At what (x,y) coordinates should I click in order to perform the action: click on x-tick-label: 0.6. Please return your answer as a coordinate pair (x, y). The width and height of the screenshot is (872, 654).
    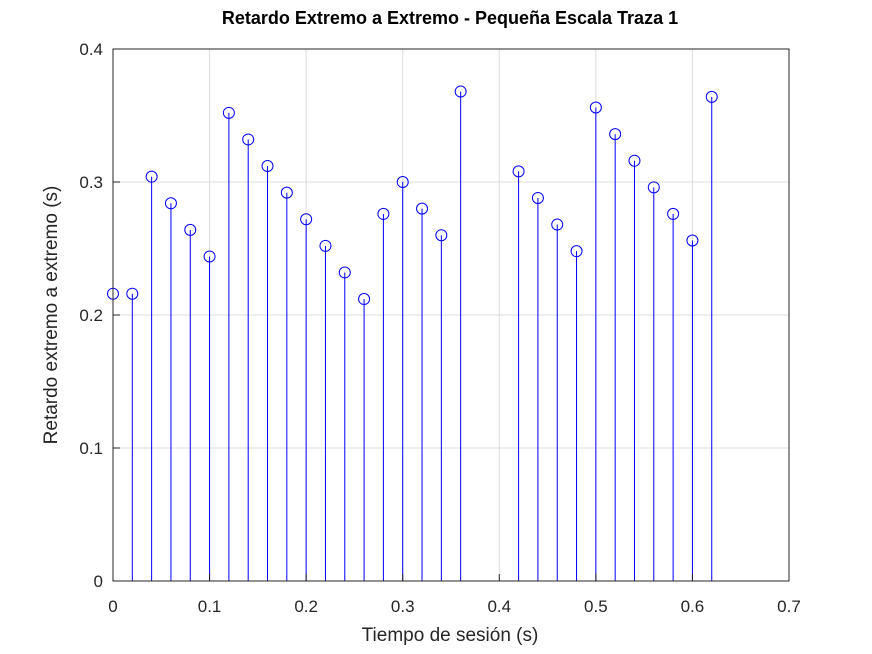
    Looking at the image, I should click on (693, 606).